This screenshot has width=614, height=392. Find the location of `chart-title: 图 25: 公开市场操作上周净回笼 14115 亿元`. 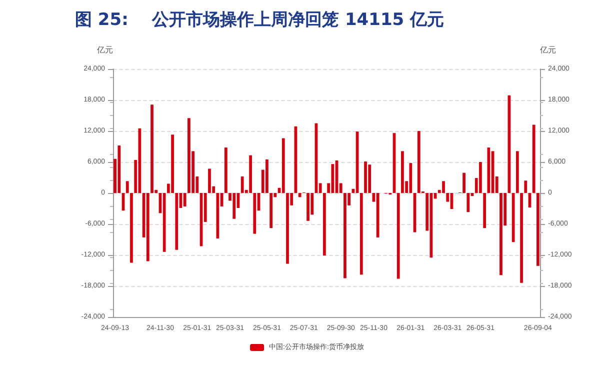

chart-title: 图 25: 公开市场操作上周净回笼 14115 亿元 is located at coordinates (259, 20).